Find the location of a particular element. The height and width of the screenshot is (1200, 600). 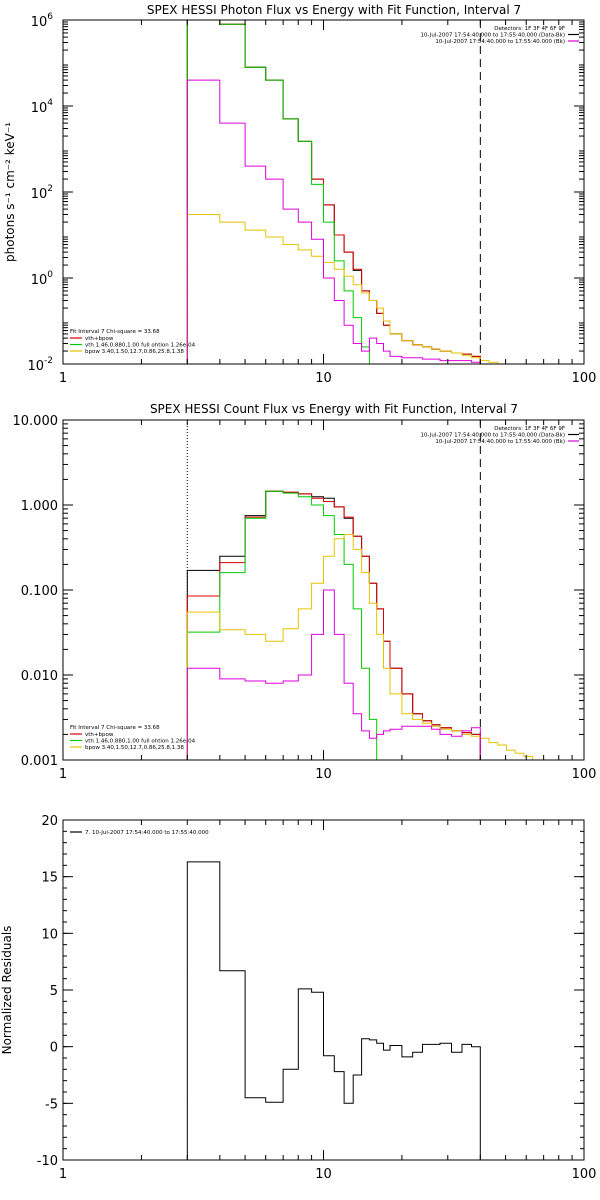

y-tick-label: 0.100 is located at coordinates (39, 591).